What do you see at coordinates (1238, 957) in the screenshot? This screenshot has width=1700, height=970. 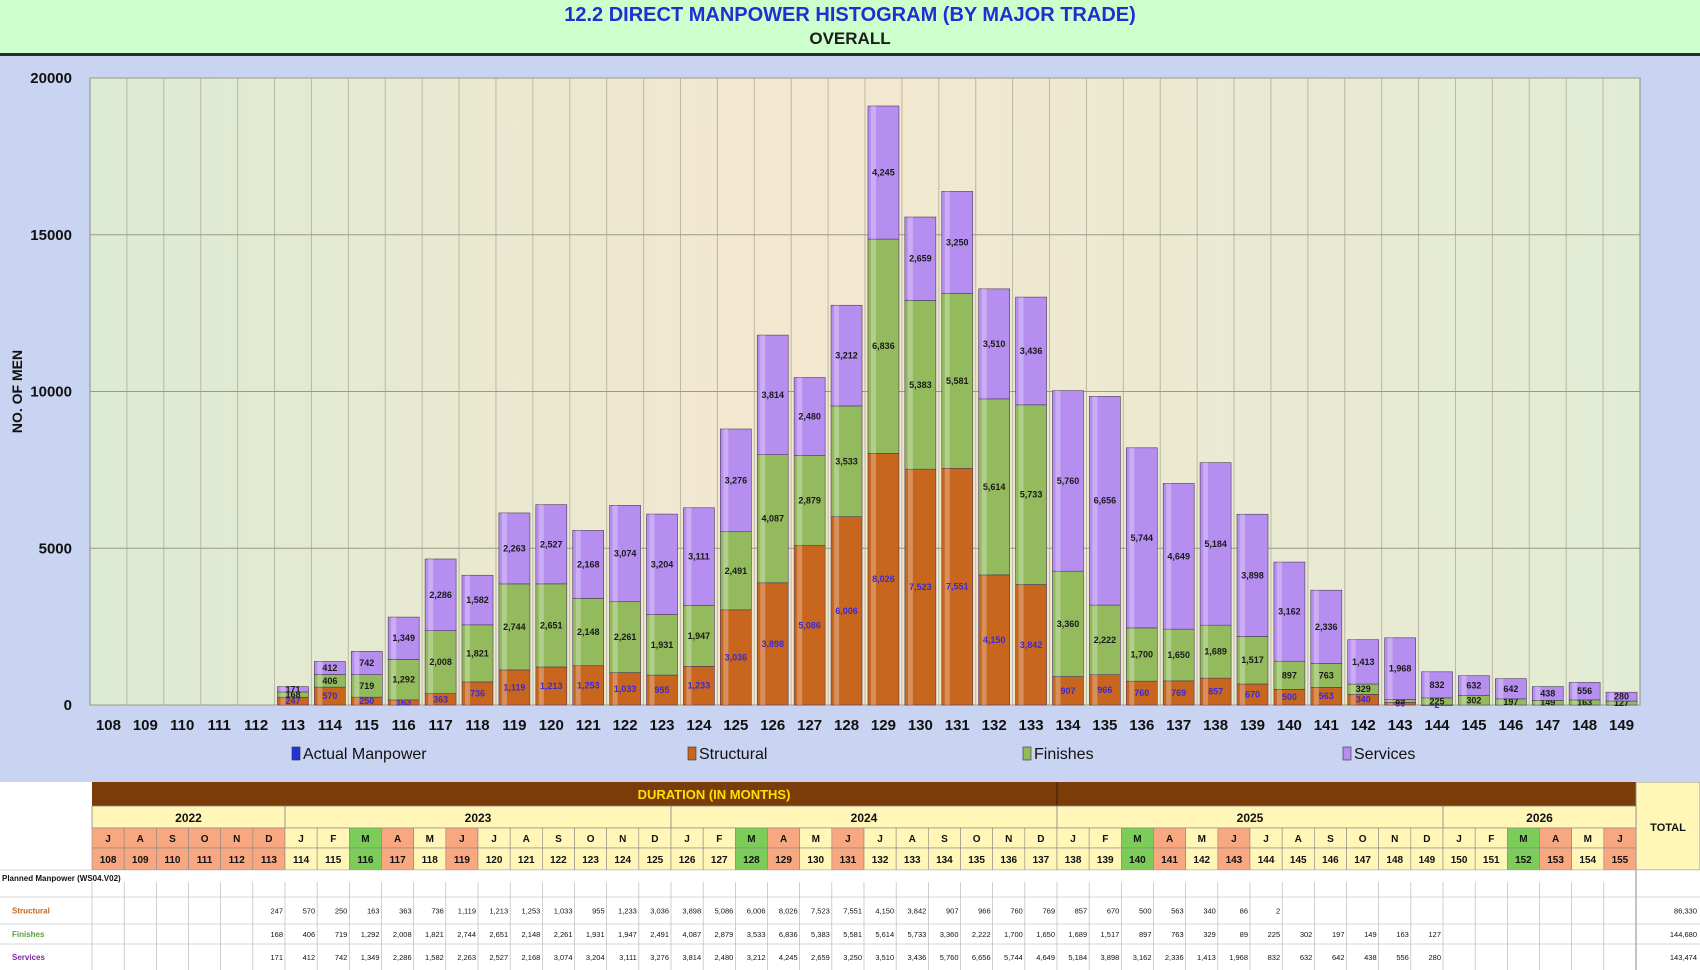 I see `row-value: 1,968` at bounding box center [1238, 957].